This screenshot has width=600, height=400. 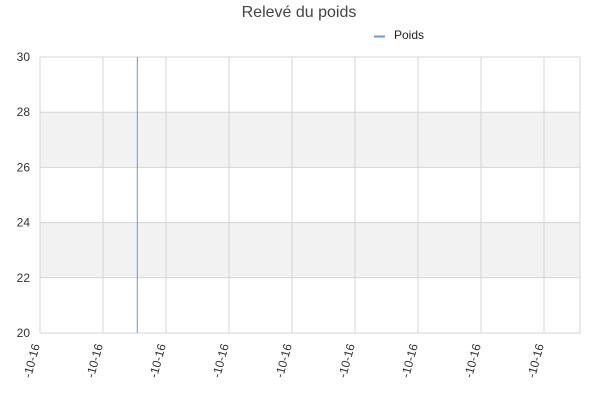 I want to click on y-tick-label: 24, so click(x=24, y=223).